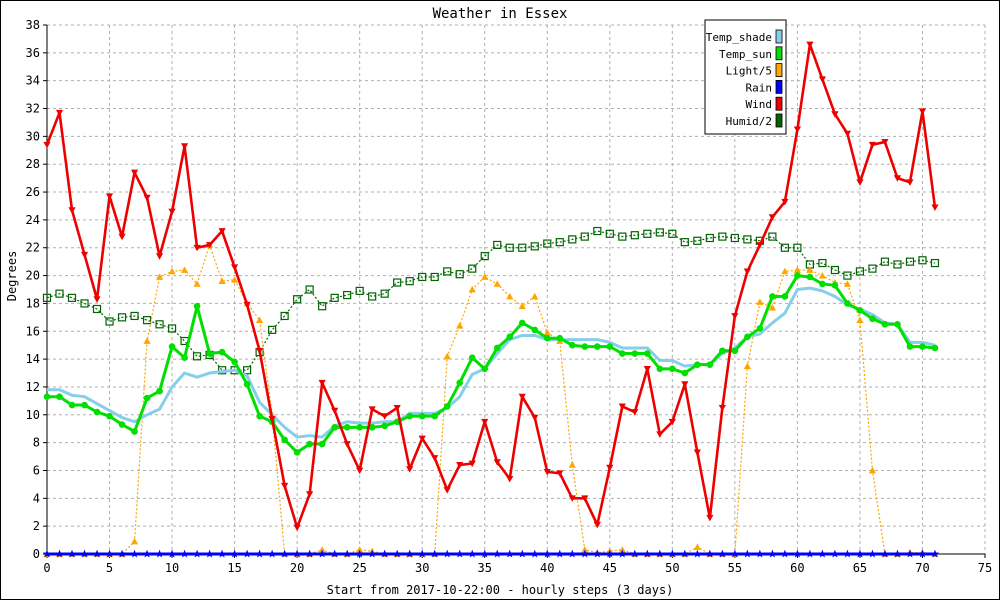 This screenshot has width=1000, height=605. Describe the element at coordinates (797, 568) in the screenshot. I see `x-tick-label: 60` at that location.